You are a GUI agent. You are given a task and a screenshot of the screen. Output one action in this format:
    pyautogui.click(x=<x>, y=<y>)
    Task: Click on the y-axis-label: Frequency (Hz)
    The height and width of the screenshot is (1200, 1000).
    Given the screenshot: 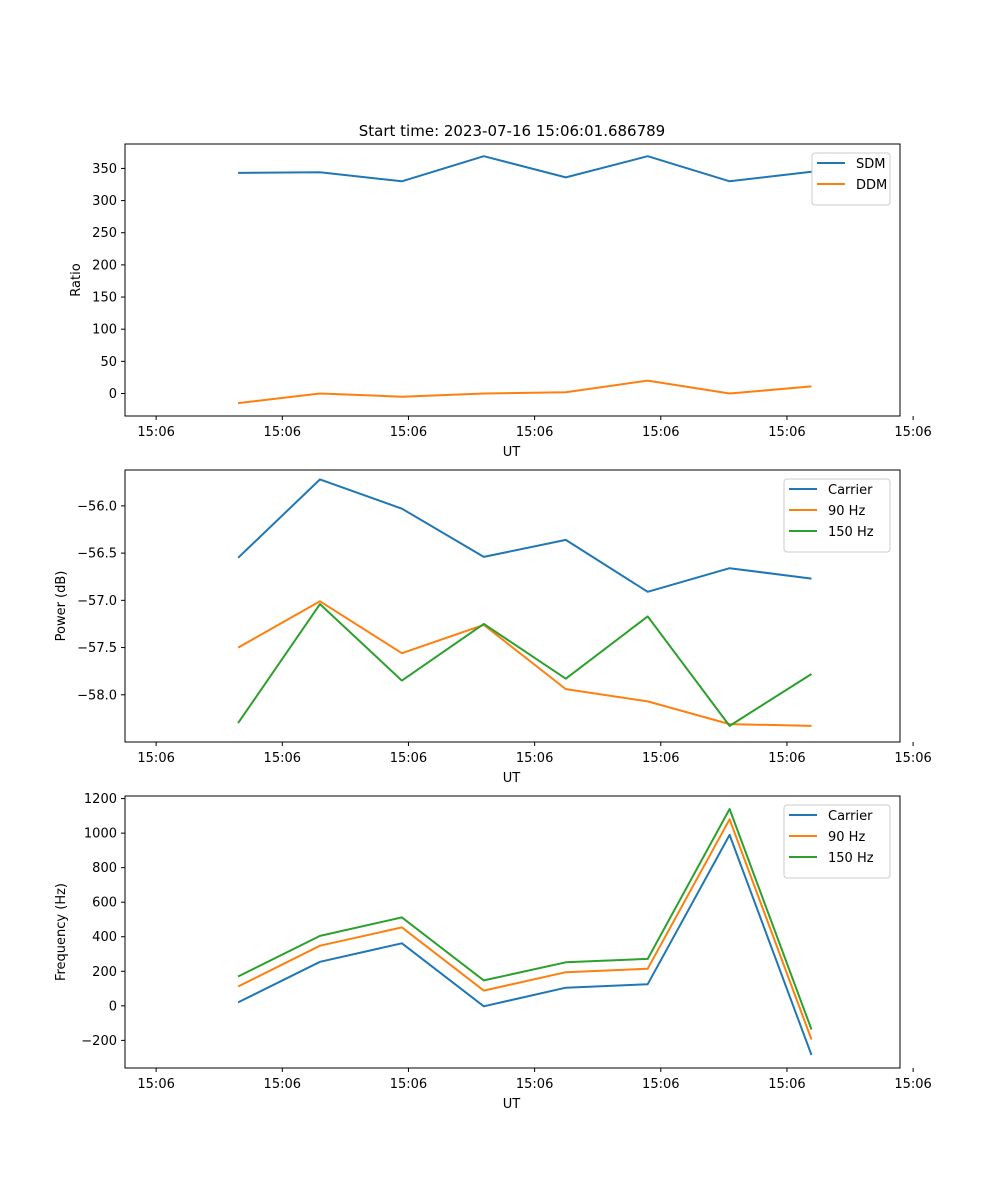 What is the action you would take?
    pyautogui.click(x=61, y=932)
    